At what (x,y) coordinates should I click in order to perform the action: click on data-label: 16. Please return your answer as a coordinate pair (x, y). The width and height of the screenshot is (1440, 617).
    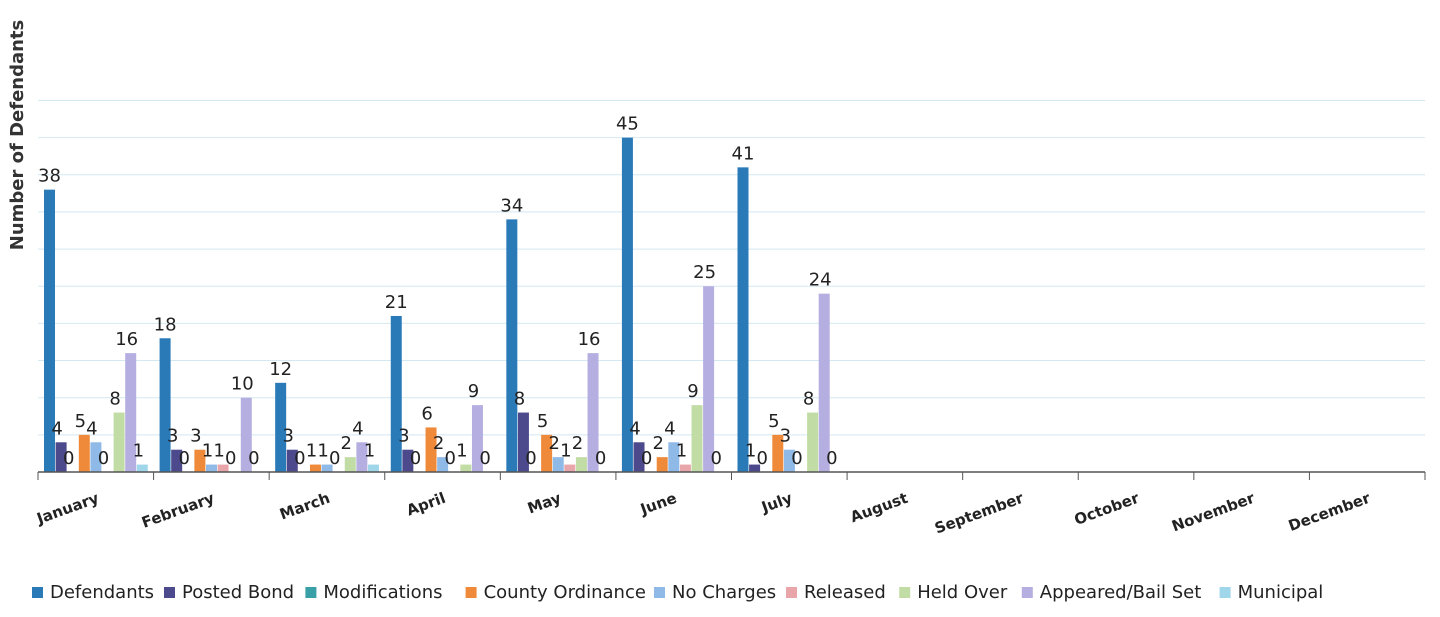
    Looking at the image, I should click on (126, 339).